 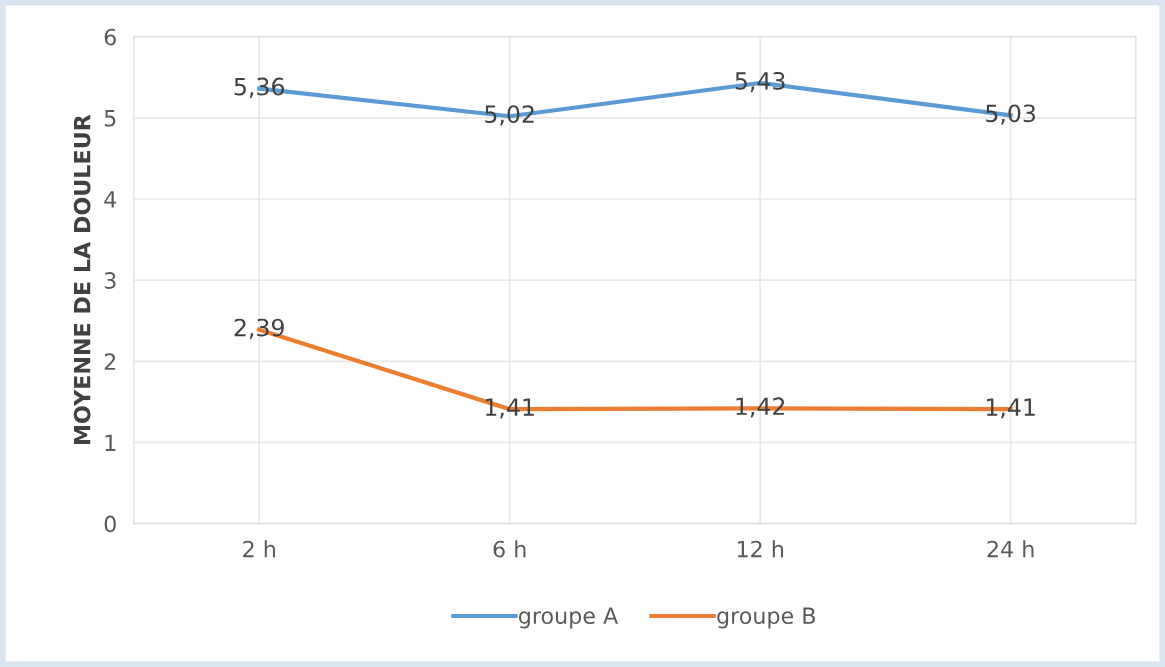 I want to click on y-tick-label: 6, so click(x=110, y=37).